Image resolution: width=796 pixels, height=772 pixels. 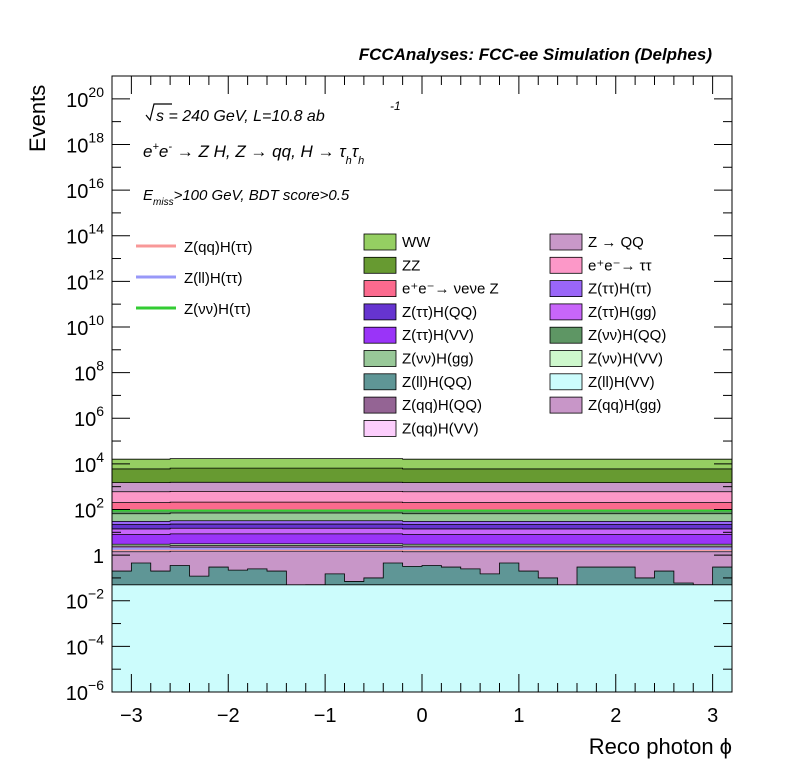 What do you see at coordinates (422, 638) in the screenshot?
I see `stack-layer-ll_VV` at bounding box center [422, 638].